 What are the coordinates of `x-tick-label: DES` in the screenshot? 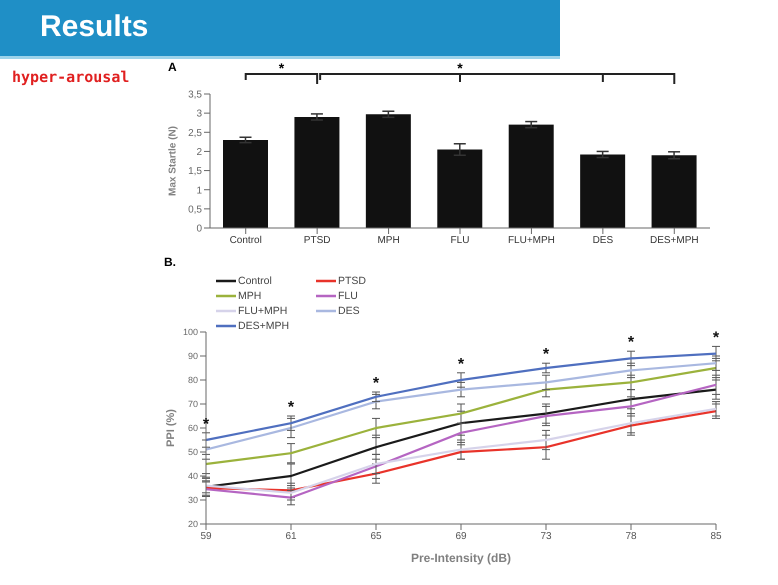 It's located at (603, 240).